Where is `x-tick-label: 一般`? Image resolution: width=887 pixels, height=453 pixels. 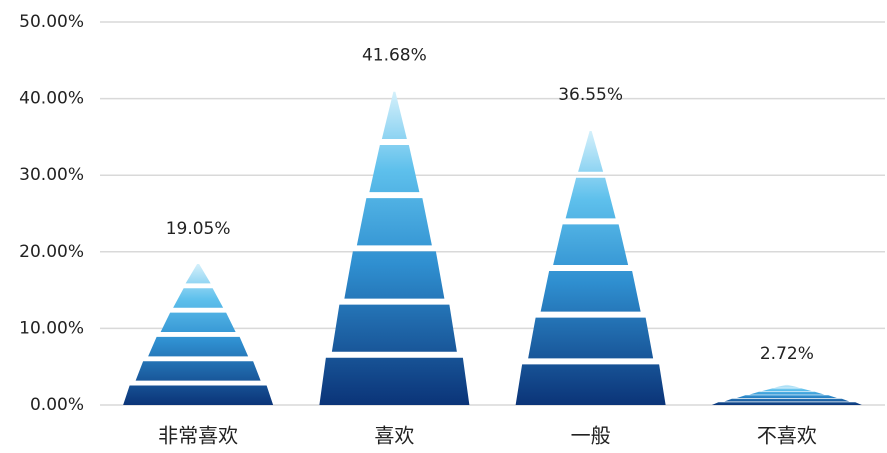
x-tick-label: 一般 is located at coordinates (591, 436).